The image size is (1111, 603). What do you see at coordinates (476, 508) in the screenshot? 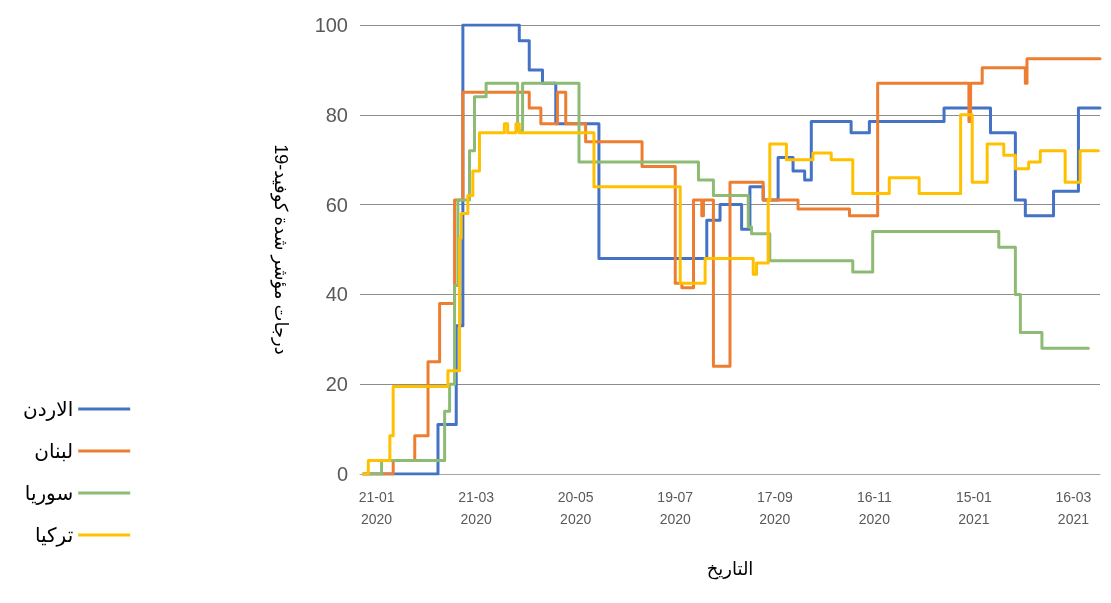
I see `x-tick-label: 21-03 2020` at bounding box center [476, 508].